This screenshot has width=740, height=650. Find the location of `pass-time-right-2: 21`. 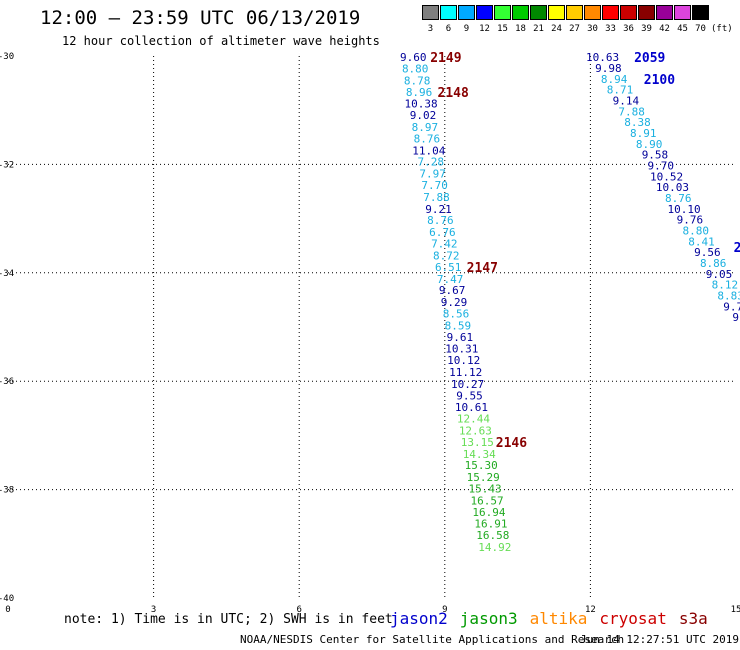

pass-time-right-2: 21 is located at coordinates (737, 248).